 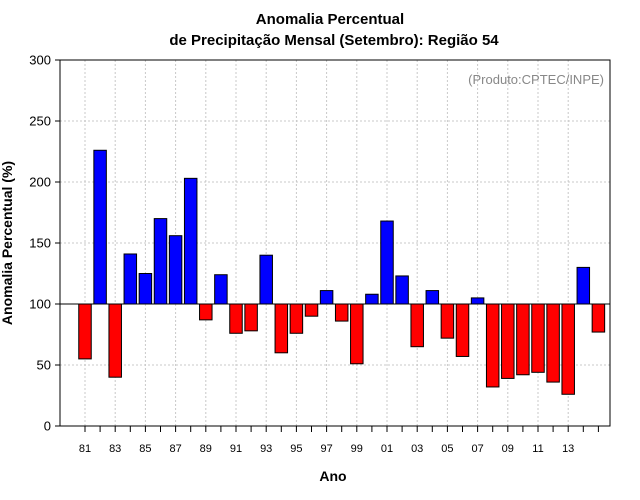 What do you see at coordinates (326, 449) in the screenshot?
I see `x-tick-label: 97` at bounding box center [326, 449].